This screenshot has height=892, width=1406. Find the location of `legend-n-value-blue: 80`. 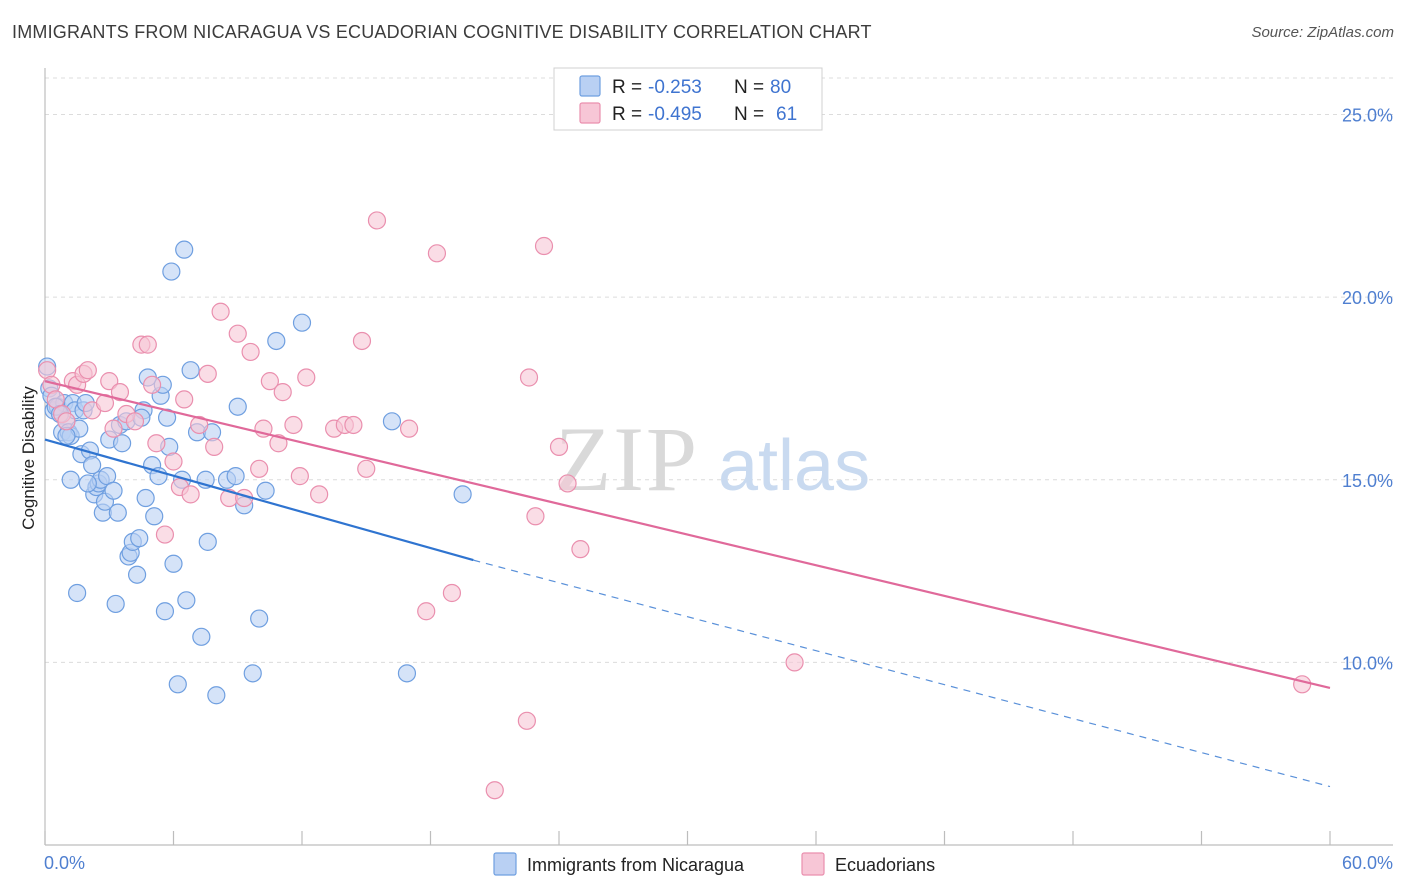

legend-n-value-blue: 80 is located at coordinates (780, 87).